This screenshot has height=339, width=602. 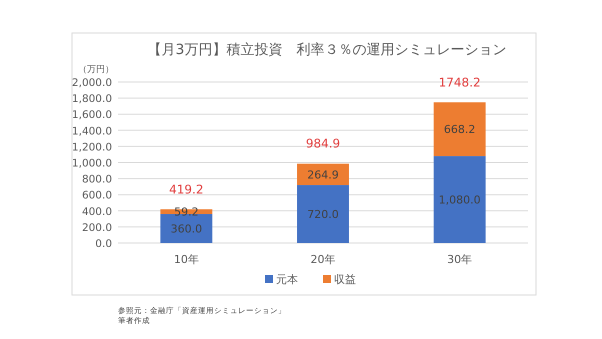 What do you see at coordinates (459, 82) in the screenshot?
I see `total-label: 1748.2` at bounding box center [459, 82].